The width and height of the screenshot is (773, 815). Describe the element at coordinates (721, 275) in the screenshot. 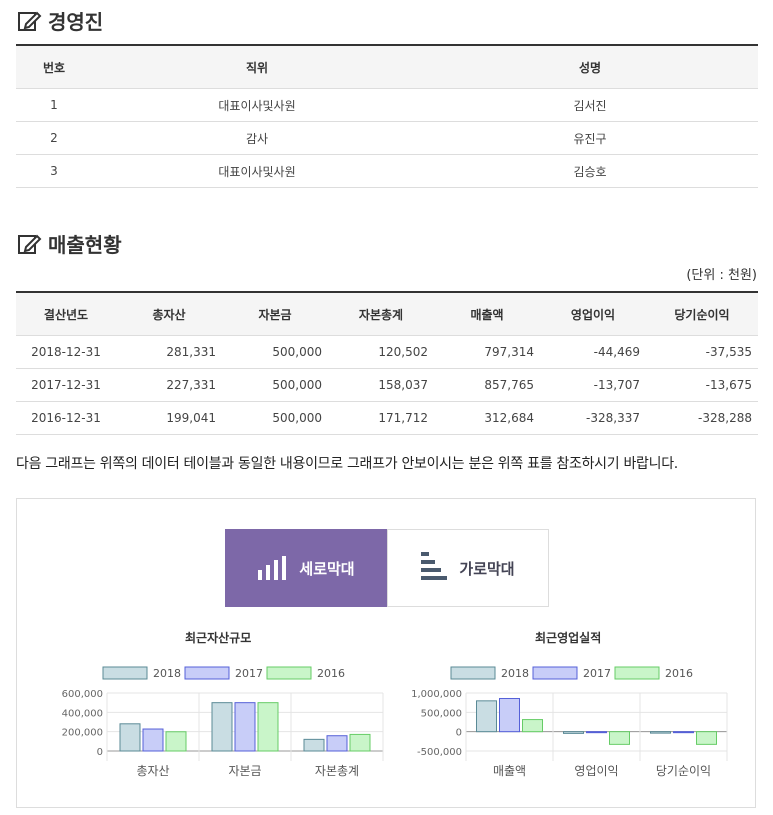

I see `unit-label: (단위 : 천원)` at that location.